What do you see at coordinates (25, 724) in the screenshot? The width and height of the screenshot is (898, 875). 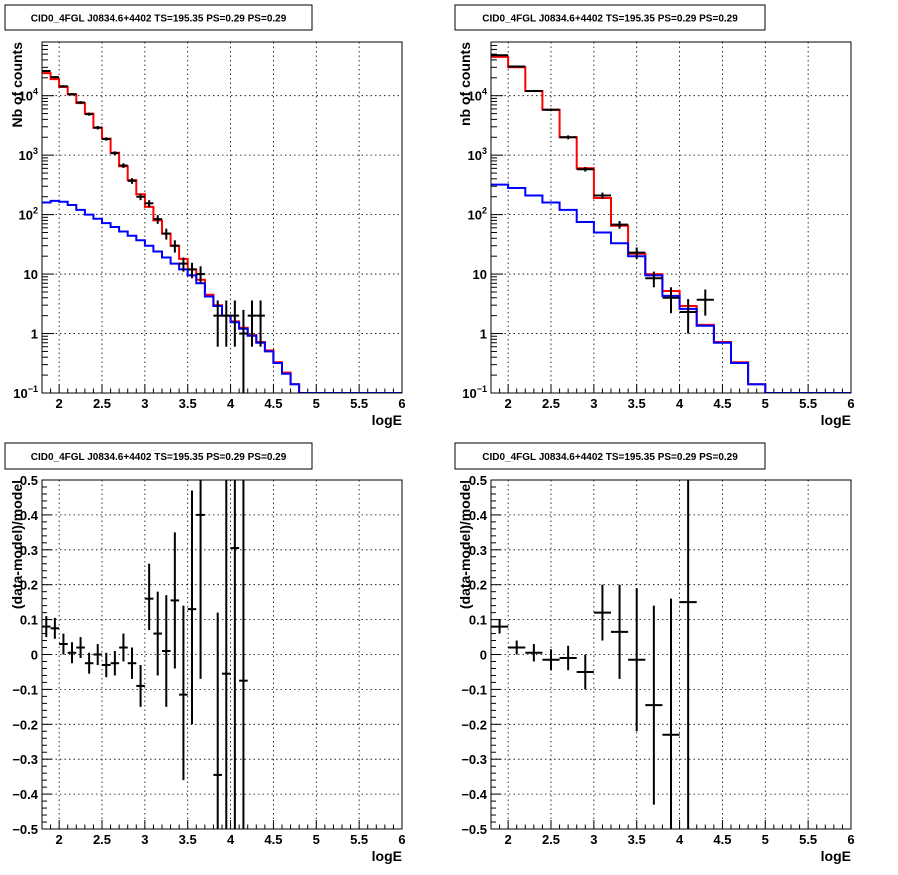 I see `y-tick-label: −0.2` at bounding box center [25, 724].